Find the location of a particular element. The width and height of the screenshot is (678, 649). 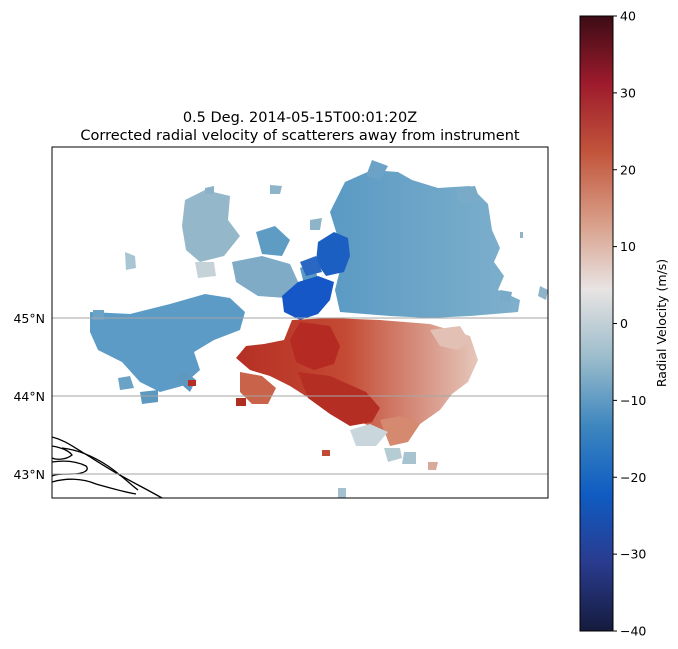

radar-echo-core-inbound is located at coordinates (316, 276).